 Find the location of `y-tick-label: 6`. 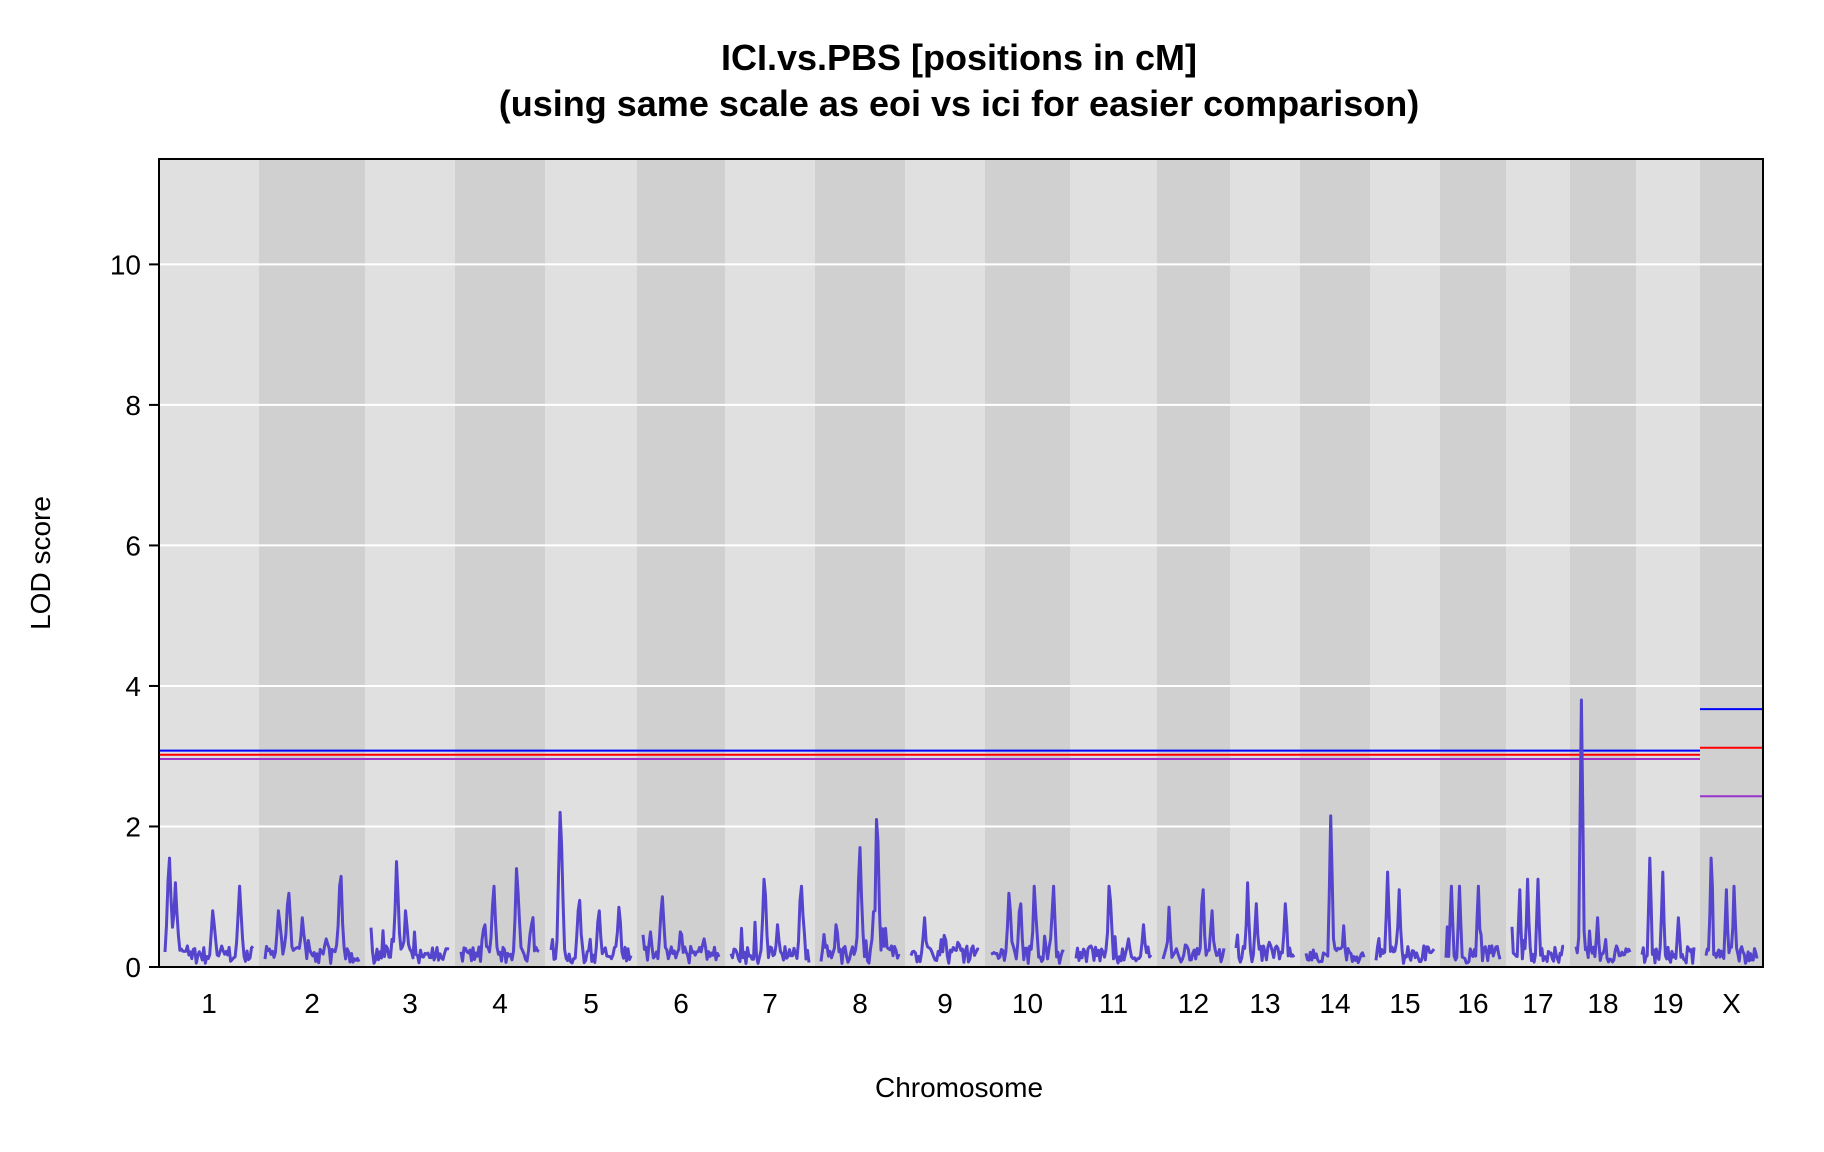

y-tick-label: 6 is located at coordinates (133, 545).